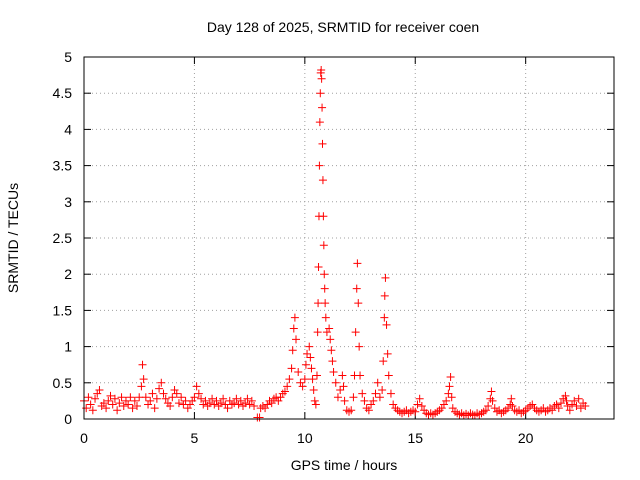 The height and width of the screenshot is (480, 640). What do you see at coordinates (68, 419) in the screenshot?
I see `y-tick-label: 0` at bounding box center [68, 419].